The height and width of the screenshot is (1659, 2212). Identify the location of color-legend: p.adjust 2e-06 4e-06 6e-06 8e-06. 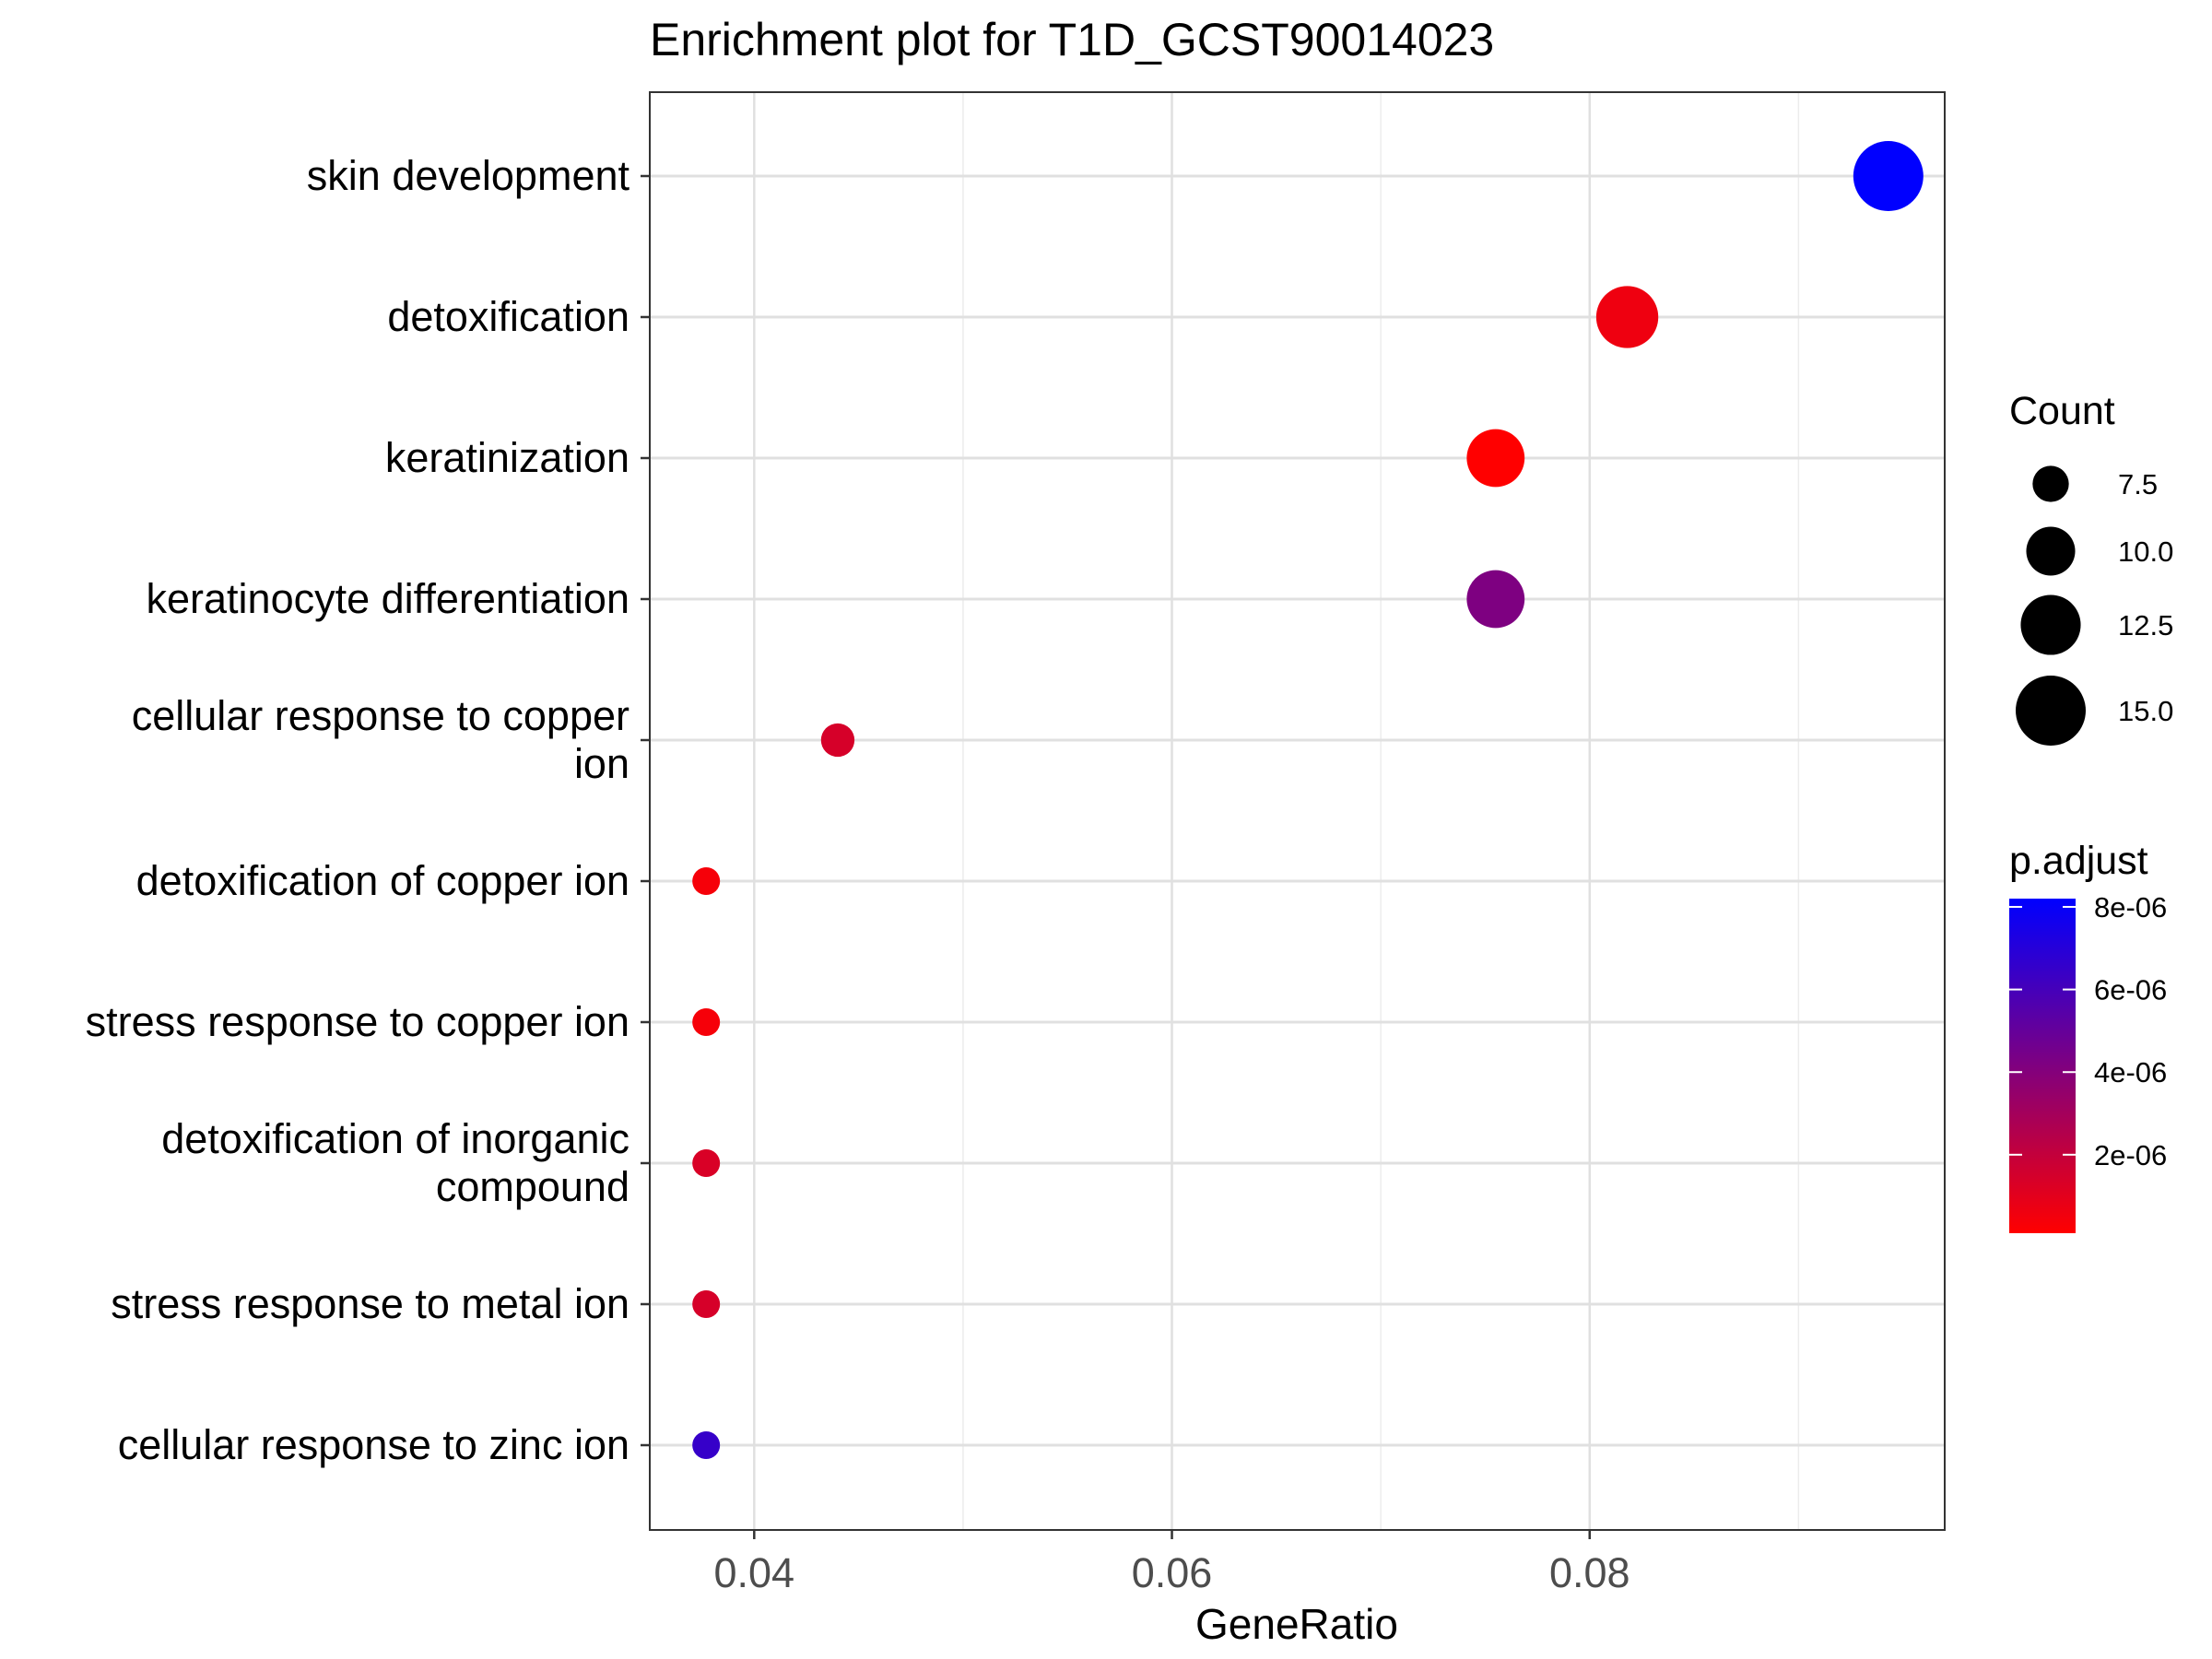
(2088, 1036).